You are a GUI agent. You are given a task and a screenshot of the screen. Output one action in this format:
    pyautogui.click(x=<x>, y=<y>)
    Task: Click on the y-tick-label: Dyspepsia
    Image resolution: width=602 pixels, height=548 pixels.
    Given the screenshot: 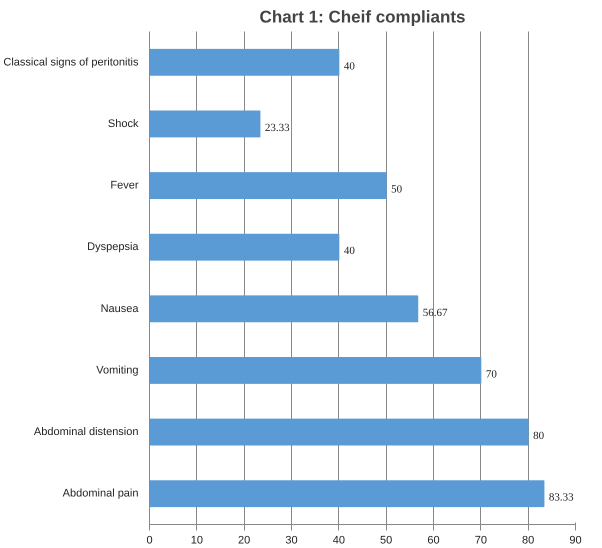 What is the action you would take?
    pyautogui.click(x=113, y=247)
    